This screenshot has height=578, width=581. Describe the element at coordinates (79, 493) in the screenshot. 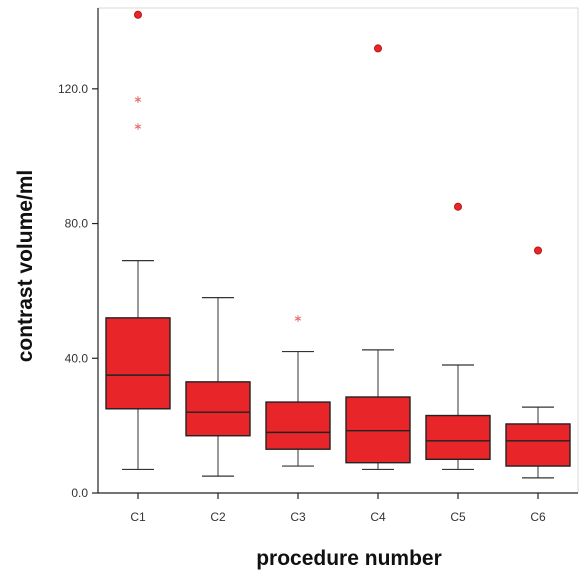

I see `y-tick-label: 0.0` at that location.